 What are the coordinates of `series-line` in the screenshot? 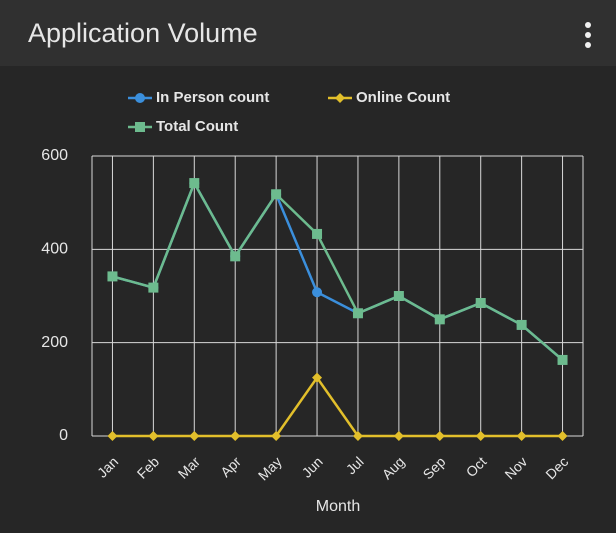 It's located at (337, 406).